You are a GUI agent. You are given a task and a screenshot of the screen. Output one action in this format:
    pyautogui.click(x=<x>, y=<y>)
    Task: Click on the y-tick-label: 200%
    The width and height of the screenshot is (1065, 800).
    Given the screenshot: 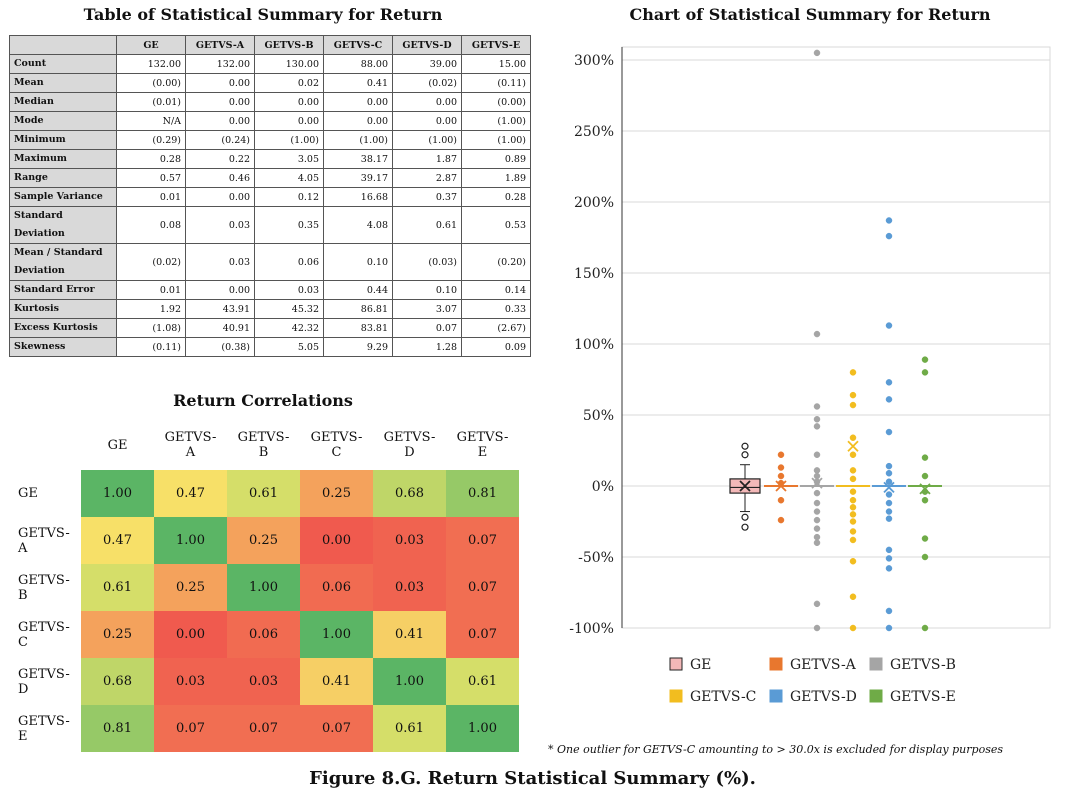 What is the action you would take?
    pyautogui.click(x=594, y=203)
    